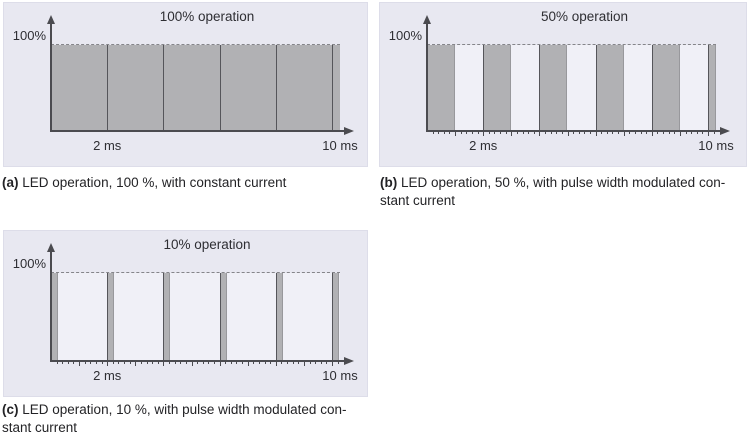  Describe the element at coordinates (349, 361) in the screenshot. I see `x-axis-arrow-icon` at that location.